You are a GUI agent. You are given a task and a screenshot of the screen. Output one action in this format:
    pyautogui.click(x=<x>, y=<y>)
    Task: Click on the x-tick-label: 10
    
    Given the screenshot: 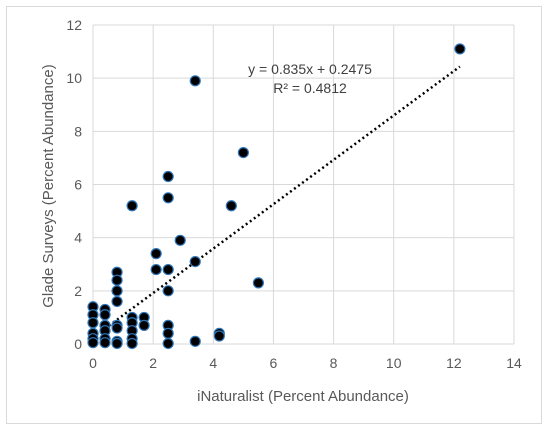 What is the action you would take?
    pyautogui.click(x=394, y=363)
    